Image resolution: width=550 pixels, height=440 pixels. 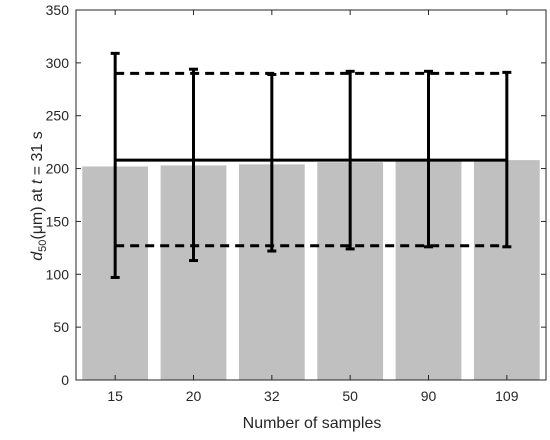 What do you see at coordinates (37, 155) in the screenshot?
I see `y-axis-label-suffix: = 31 s` at bounding box center [37, 155].